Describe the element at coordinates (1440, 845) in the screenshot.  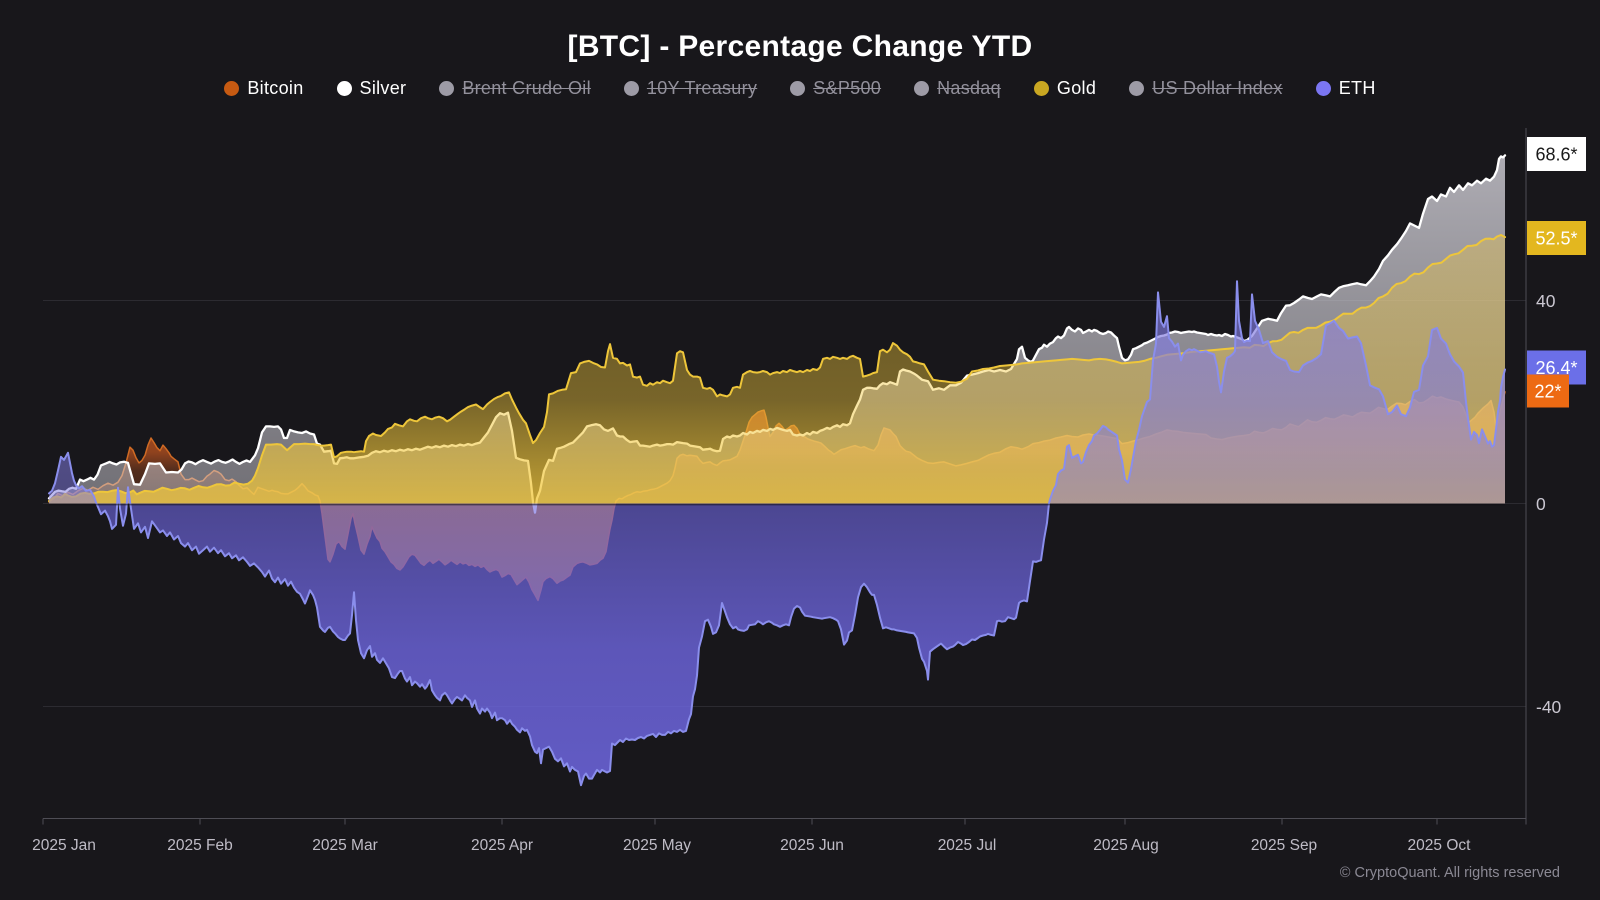
I see `svg-text: 2025 Oct` at that location.